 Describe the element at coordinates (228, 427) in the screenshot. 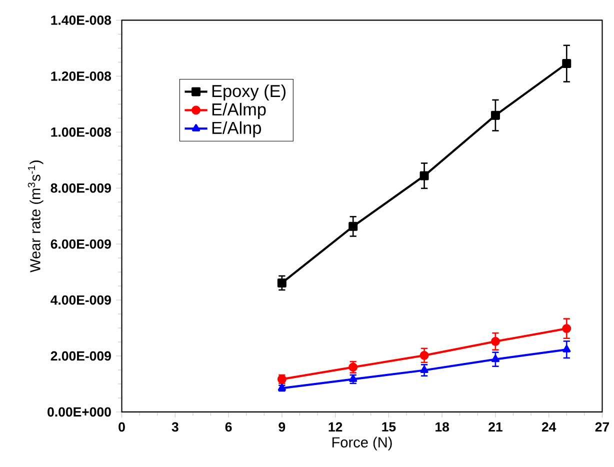

I see `x-tick-label: 6` at that location.